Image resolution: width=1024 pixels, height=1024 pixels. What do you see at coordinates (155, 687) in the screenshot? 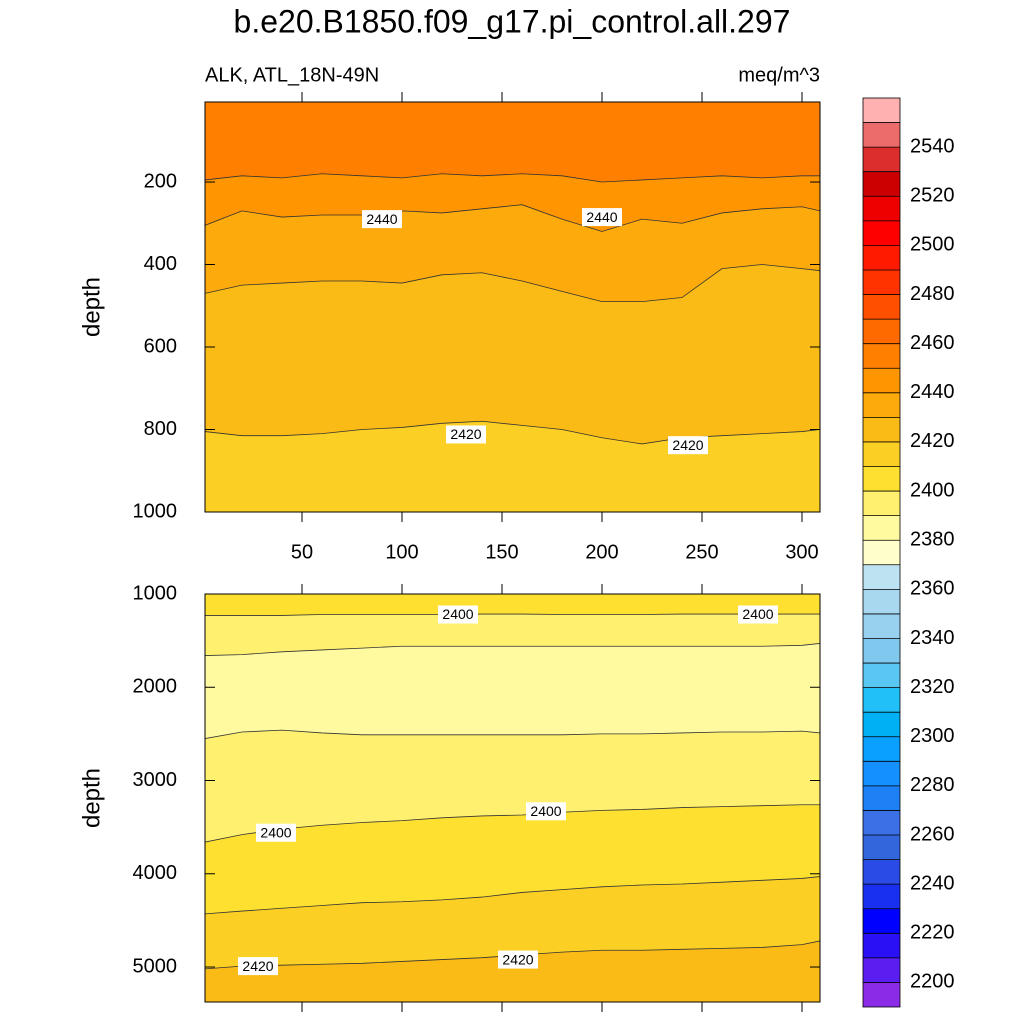
I see `y-tick-label: 2000` at bounding box center [155, 687].